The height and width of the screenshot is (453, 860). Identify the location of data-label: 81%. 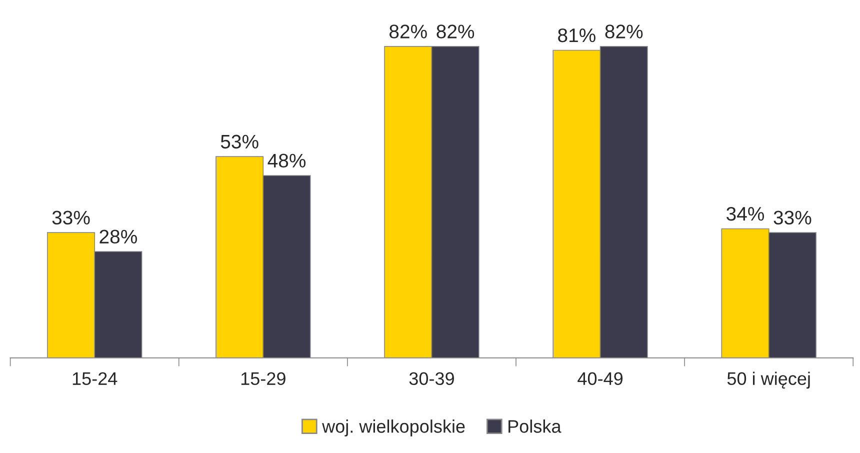
(577, 35).